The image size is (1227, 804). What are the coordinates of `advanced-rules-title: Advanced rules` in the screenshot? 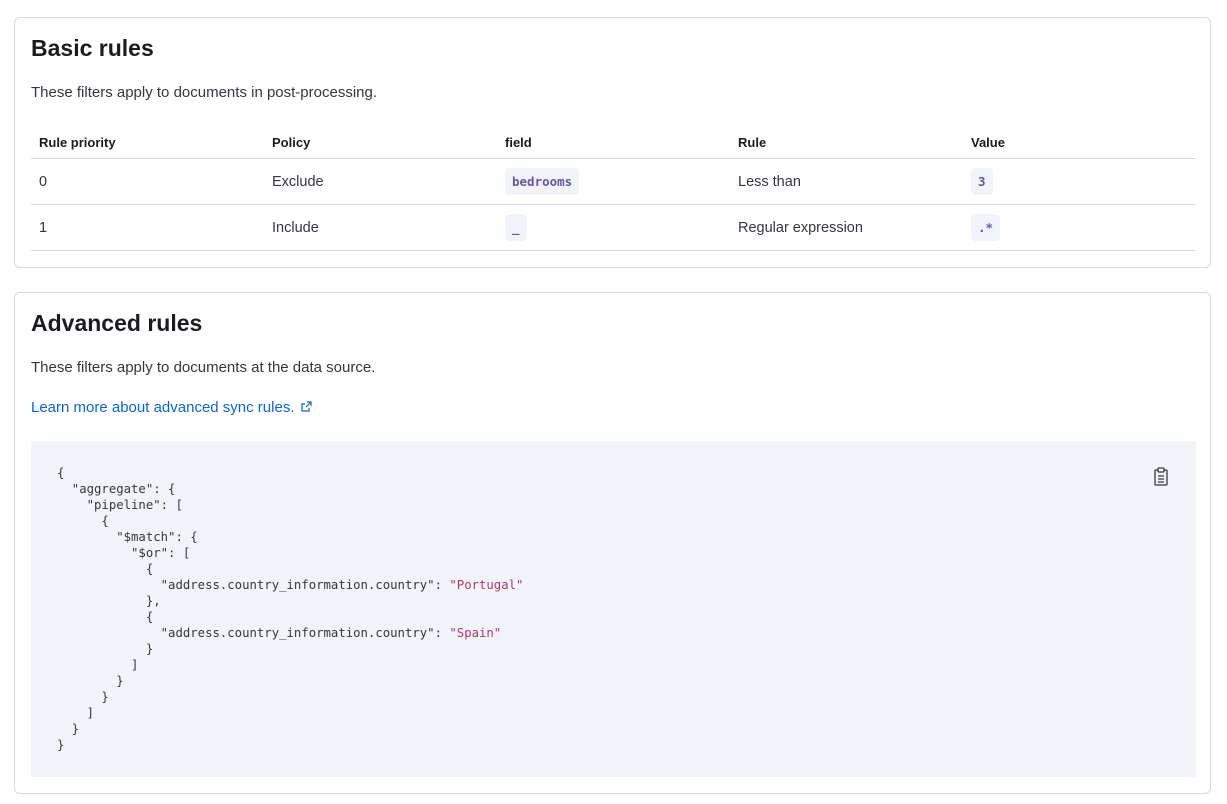 It's located at (117, 323).